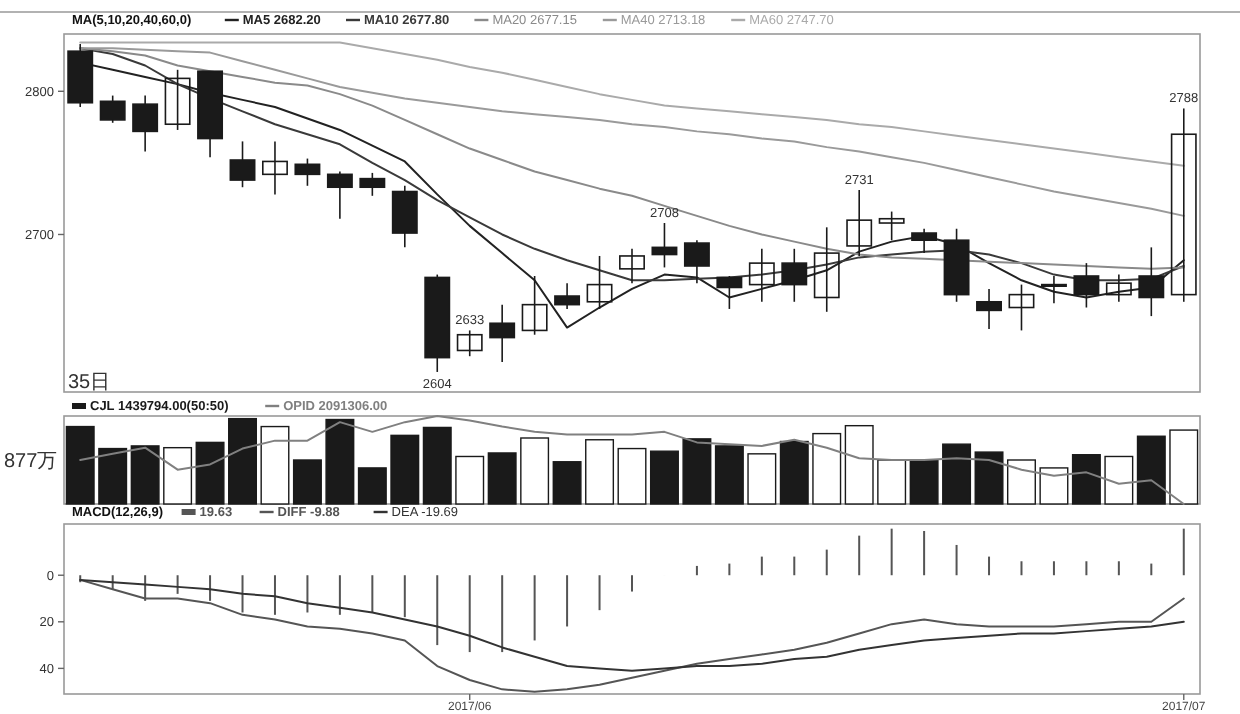 The image size is (1240, 714). Describe the element at coordinates (31, 462) in the screenshot. I see `text: 877万` at that location.